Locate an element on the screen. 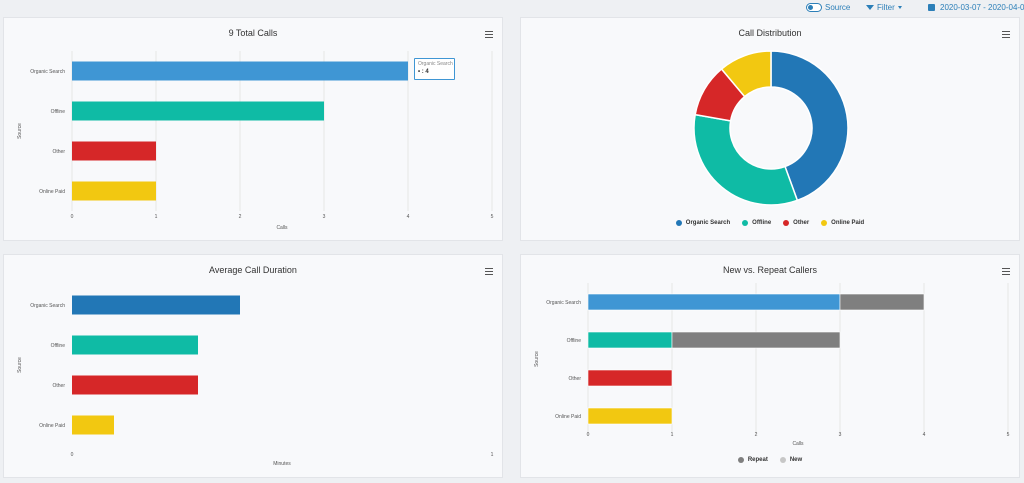 This screenshot has height=483, width=1024. calendar-icon is located at coordinates (931, 7).